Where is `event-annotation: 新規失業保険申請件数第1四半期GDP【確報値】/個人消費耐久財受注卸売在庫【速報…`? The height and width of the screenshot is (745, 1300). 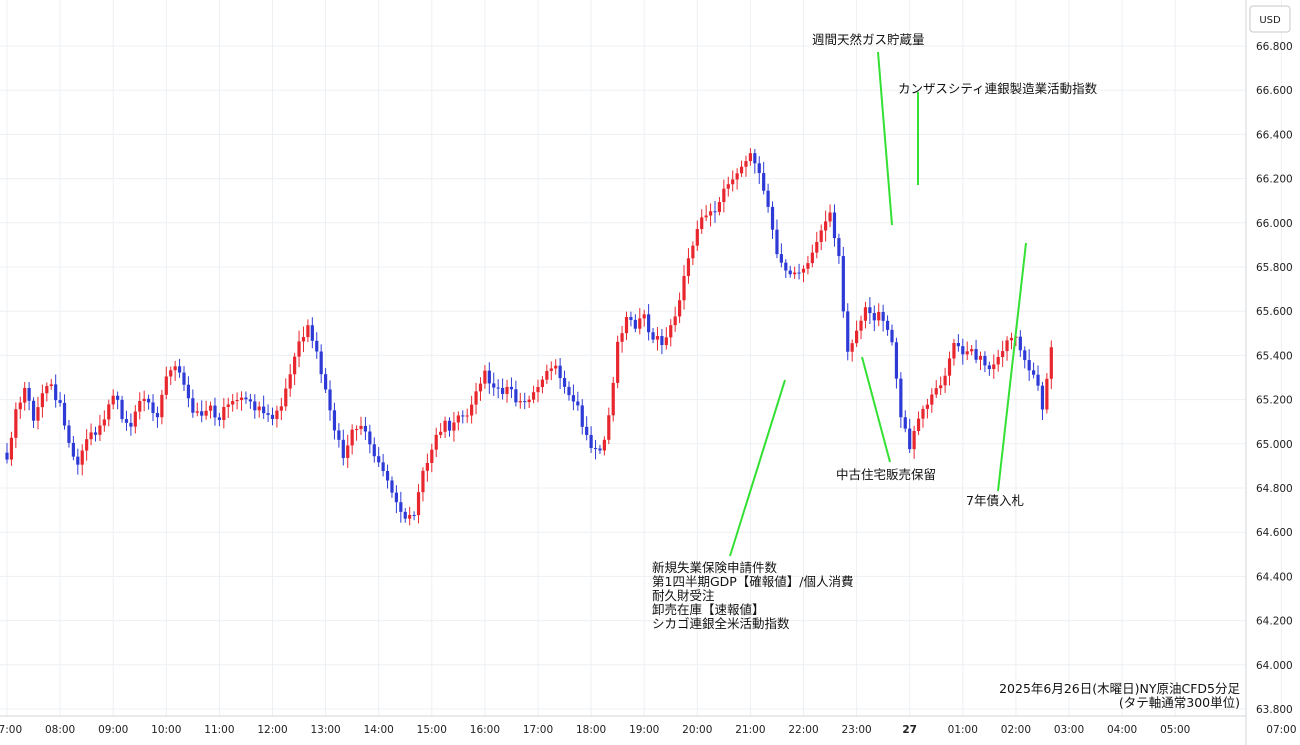 event-annotation: 新規失業保険申請件数第1四半期GDP【確報値】/個人消費耐久財受注卸売在庫【速報… is located at coordinates (753, 505).